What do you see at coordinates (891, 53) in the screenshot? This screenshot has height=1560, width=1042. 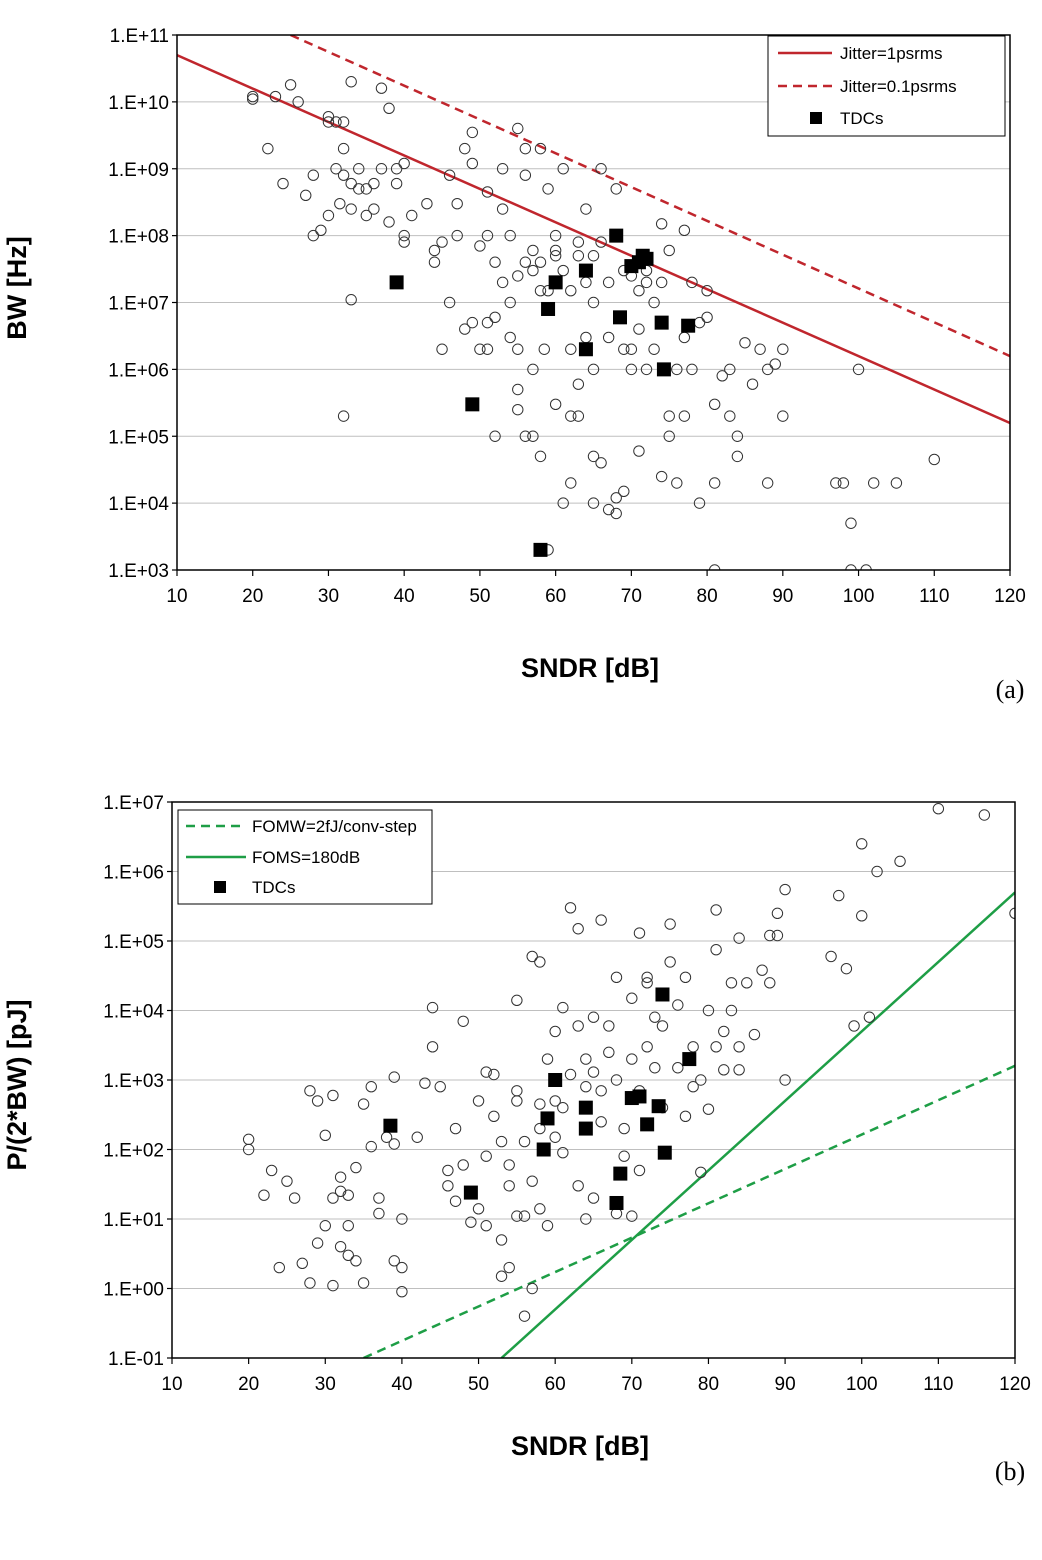 I see `legend-label-jitter-1ps: Jitter=1psrms` at bounding box center [891, 53].